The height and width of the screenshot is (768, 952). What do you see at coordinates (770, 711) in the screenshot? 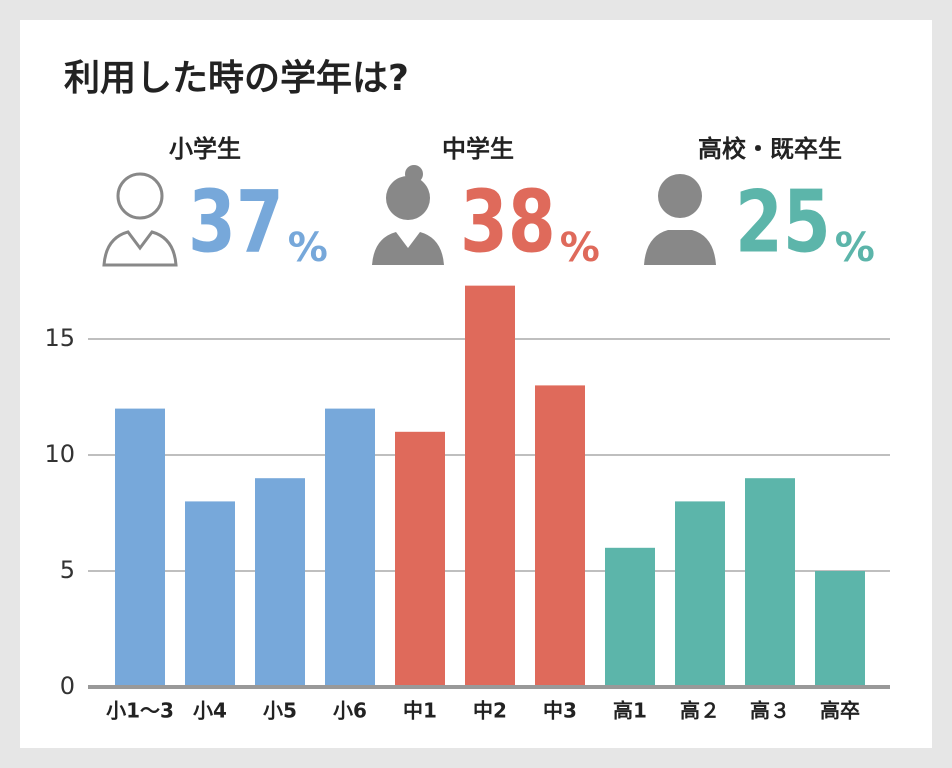
I see `x-tick-label: 高３` at bounding box center [770, 711].